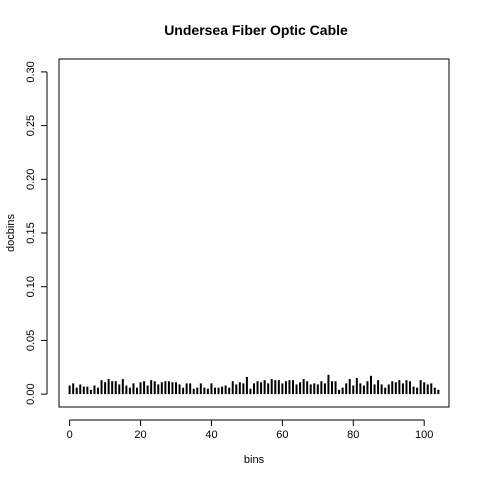 Image resolution: width=480 pixels, height=480 pixels. Describe the element at coordinates (70, 435) in the screenshot. I see `x-tick-label: 0` at that location.